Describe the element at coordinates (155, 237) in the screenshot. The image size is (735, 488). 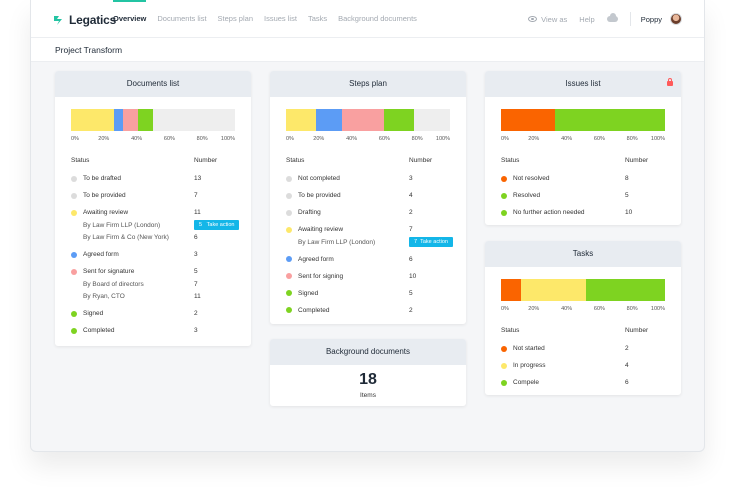
I see `status-sub-row: By Law Firm & Co (New York) 6` at that location.